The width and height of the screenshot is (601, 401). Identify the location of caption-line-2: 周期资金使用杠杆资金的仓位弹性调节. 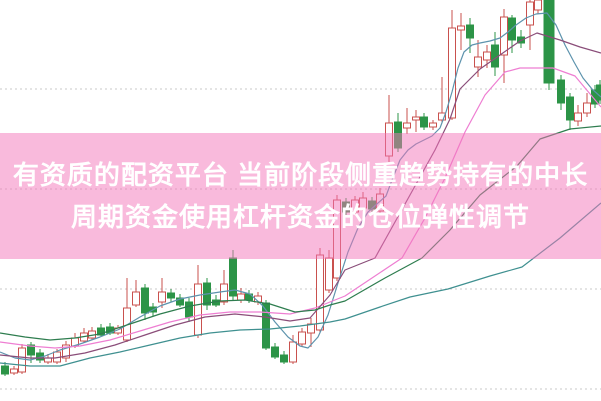
(300, 217).